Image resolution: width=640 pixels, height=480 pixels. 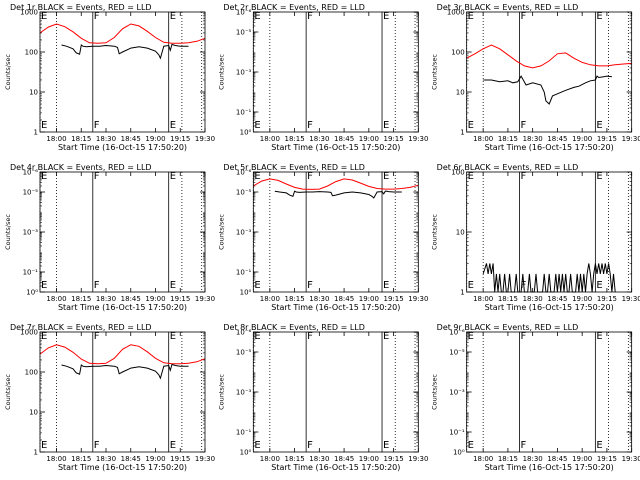 I want to click on y-tick-label: 1000, so click(x=29, y=333).